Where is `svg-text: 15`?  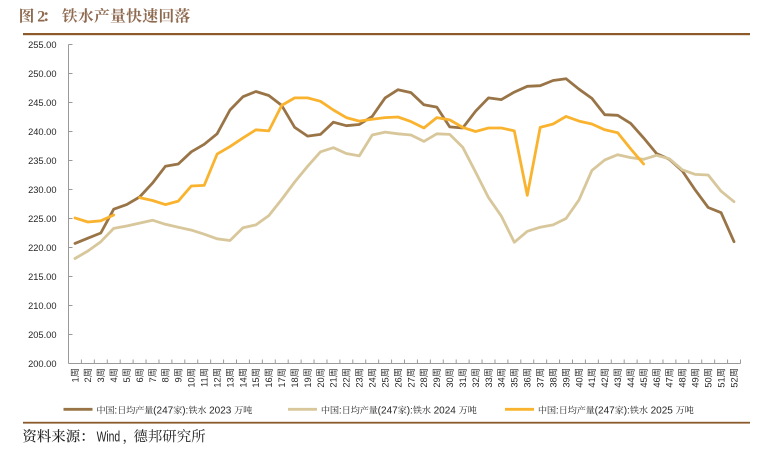 svg-text: 15 is located at coordinates (256, 382).